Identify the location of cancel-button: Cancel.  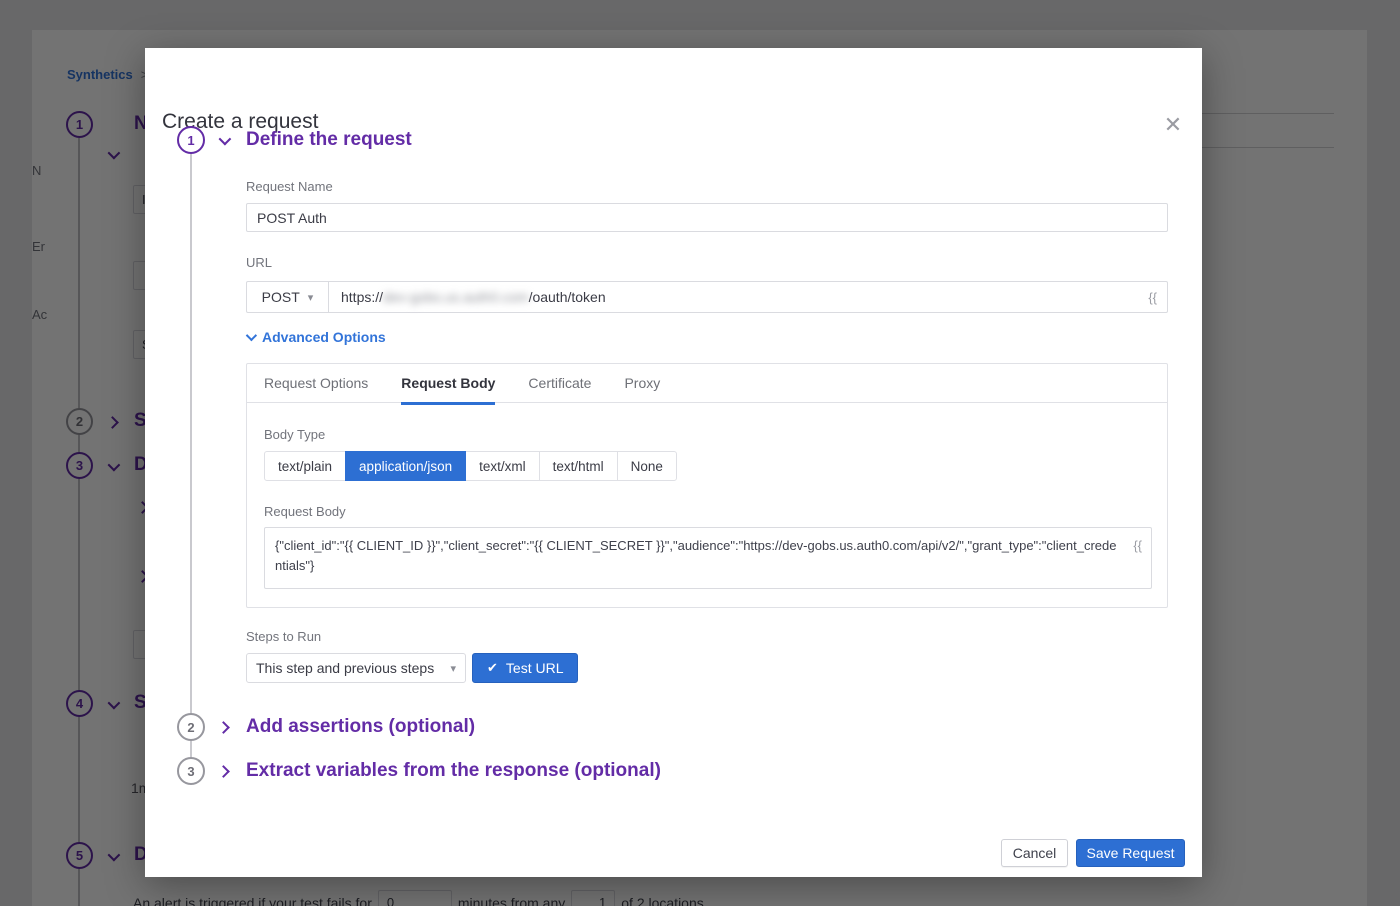
(1034, 853).